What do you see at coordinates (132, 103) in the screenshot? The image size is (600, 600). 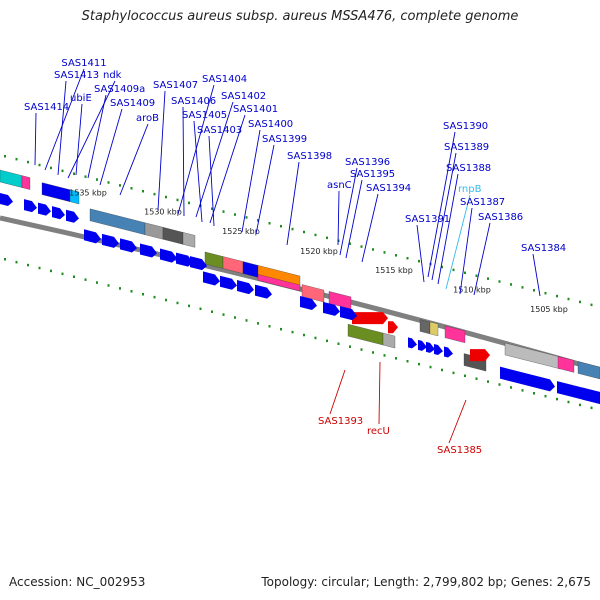 I see `gene-label: SAS1409` at bounding box center [132, 103].